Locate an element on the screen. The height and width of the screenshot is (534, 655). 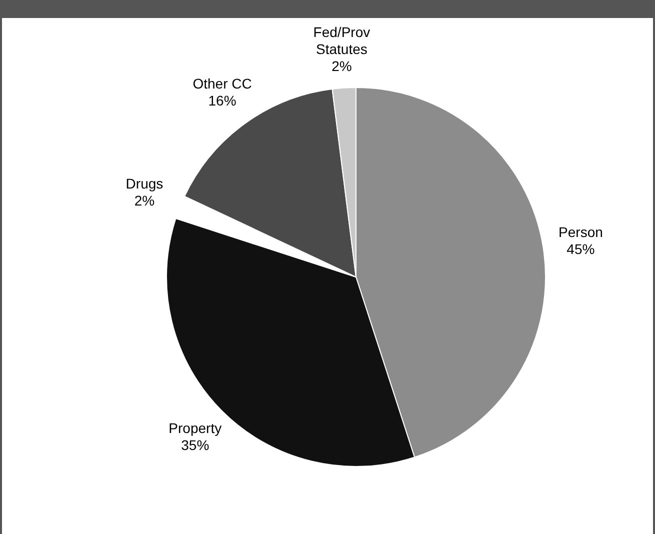
slice-label: Person is located at coordinates (580, 232).